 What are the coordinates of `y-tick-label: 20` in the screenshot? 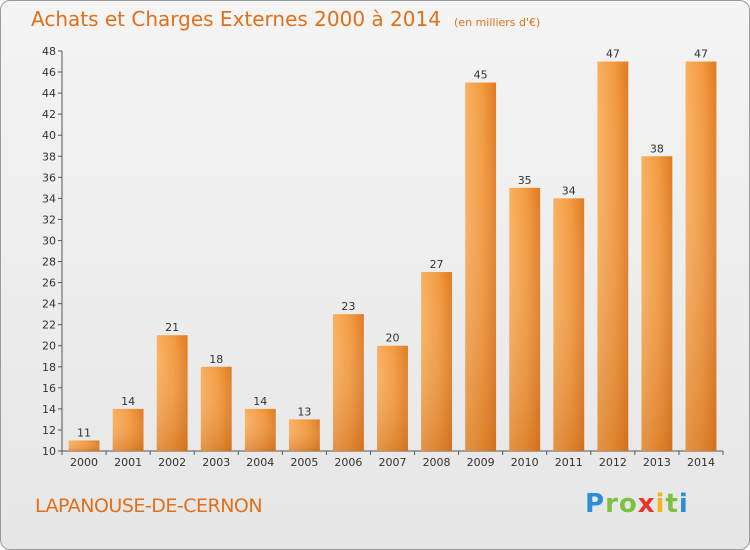 It's located at (49, 346).